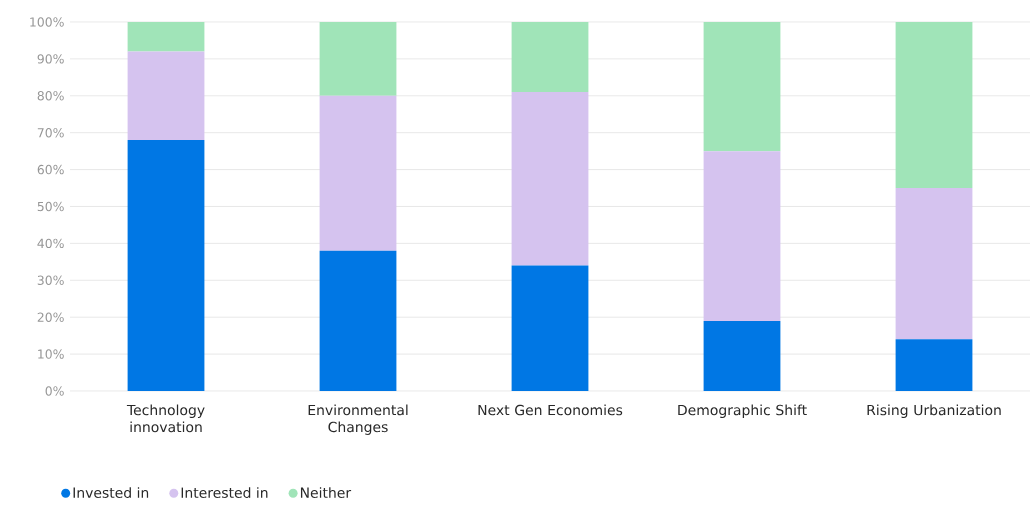  Describe the element at coordinates (50, 169) in the screenshot. I see `y-tick-label: 60%` at that location.